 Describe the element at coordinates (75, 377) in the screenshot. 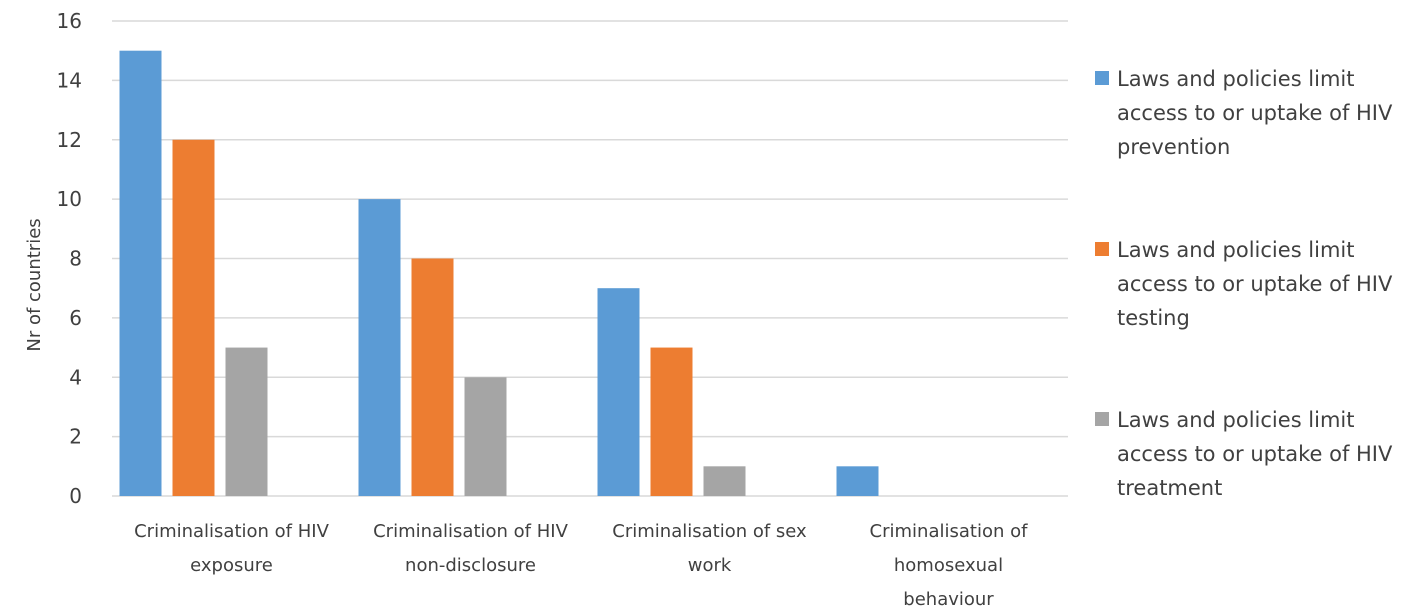

I see `y-tick-label: 4` at that location.